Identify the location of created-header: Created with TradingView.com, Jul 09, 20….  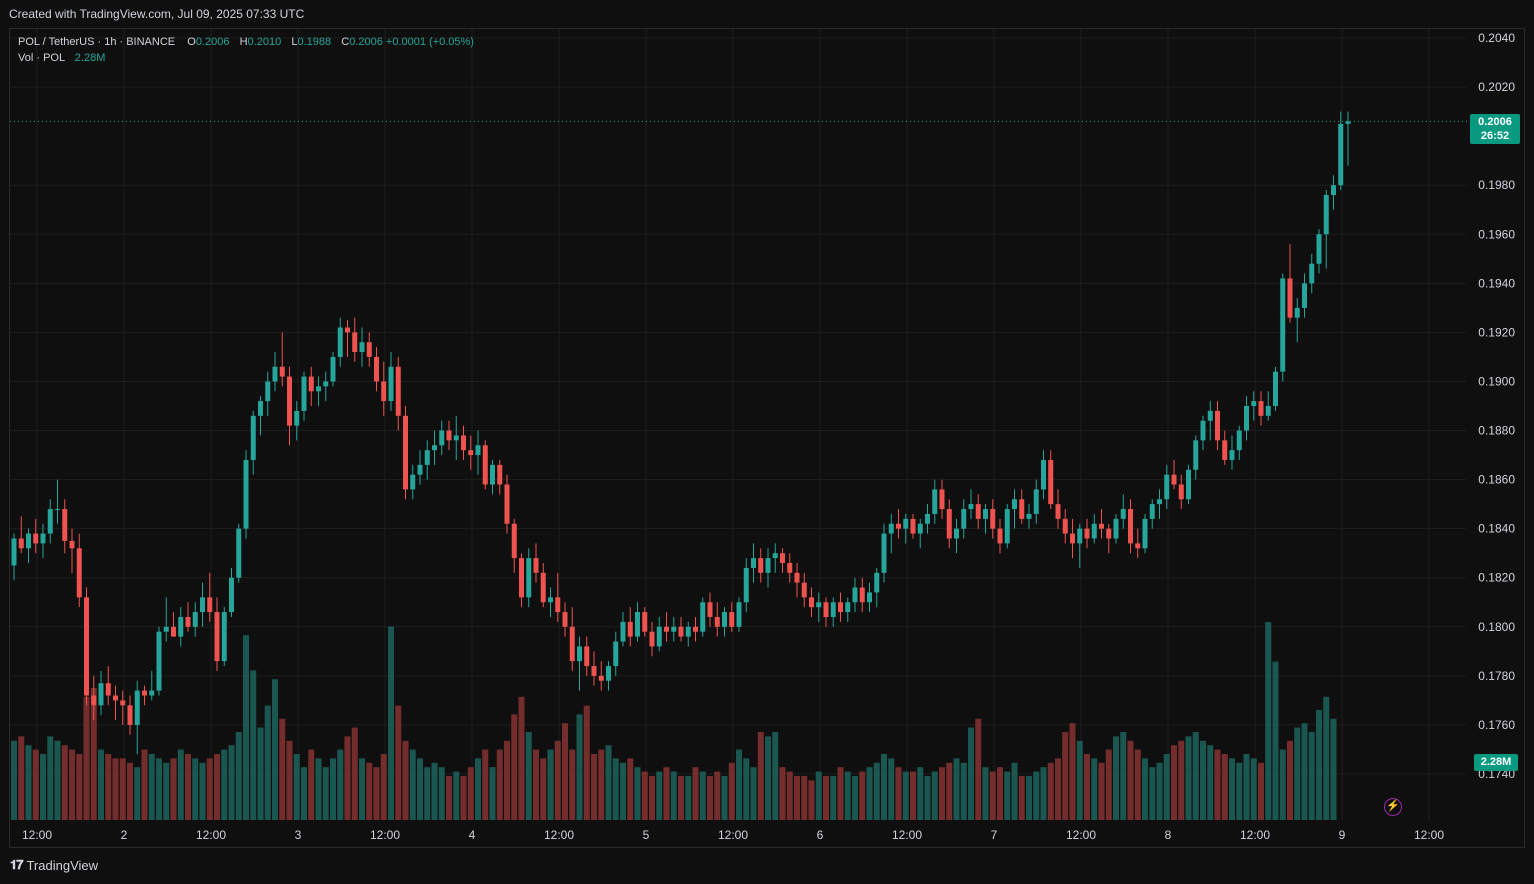
(767, 14).